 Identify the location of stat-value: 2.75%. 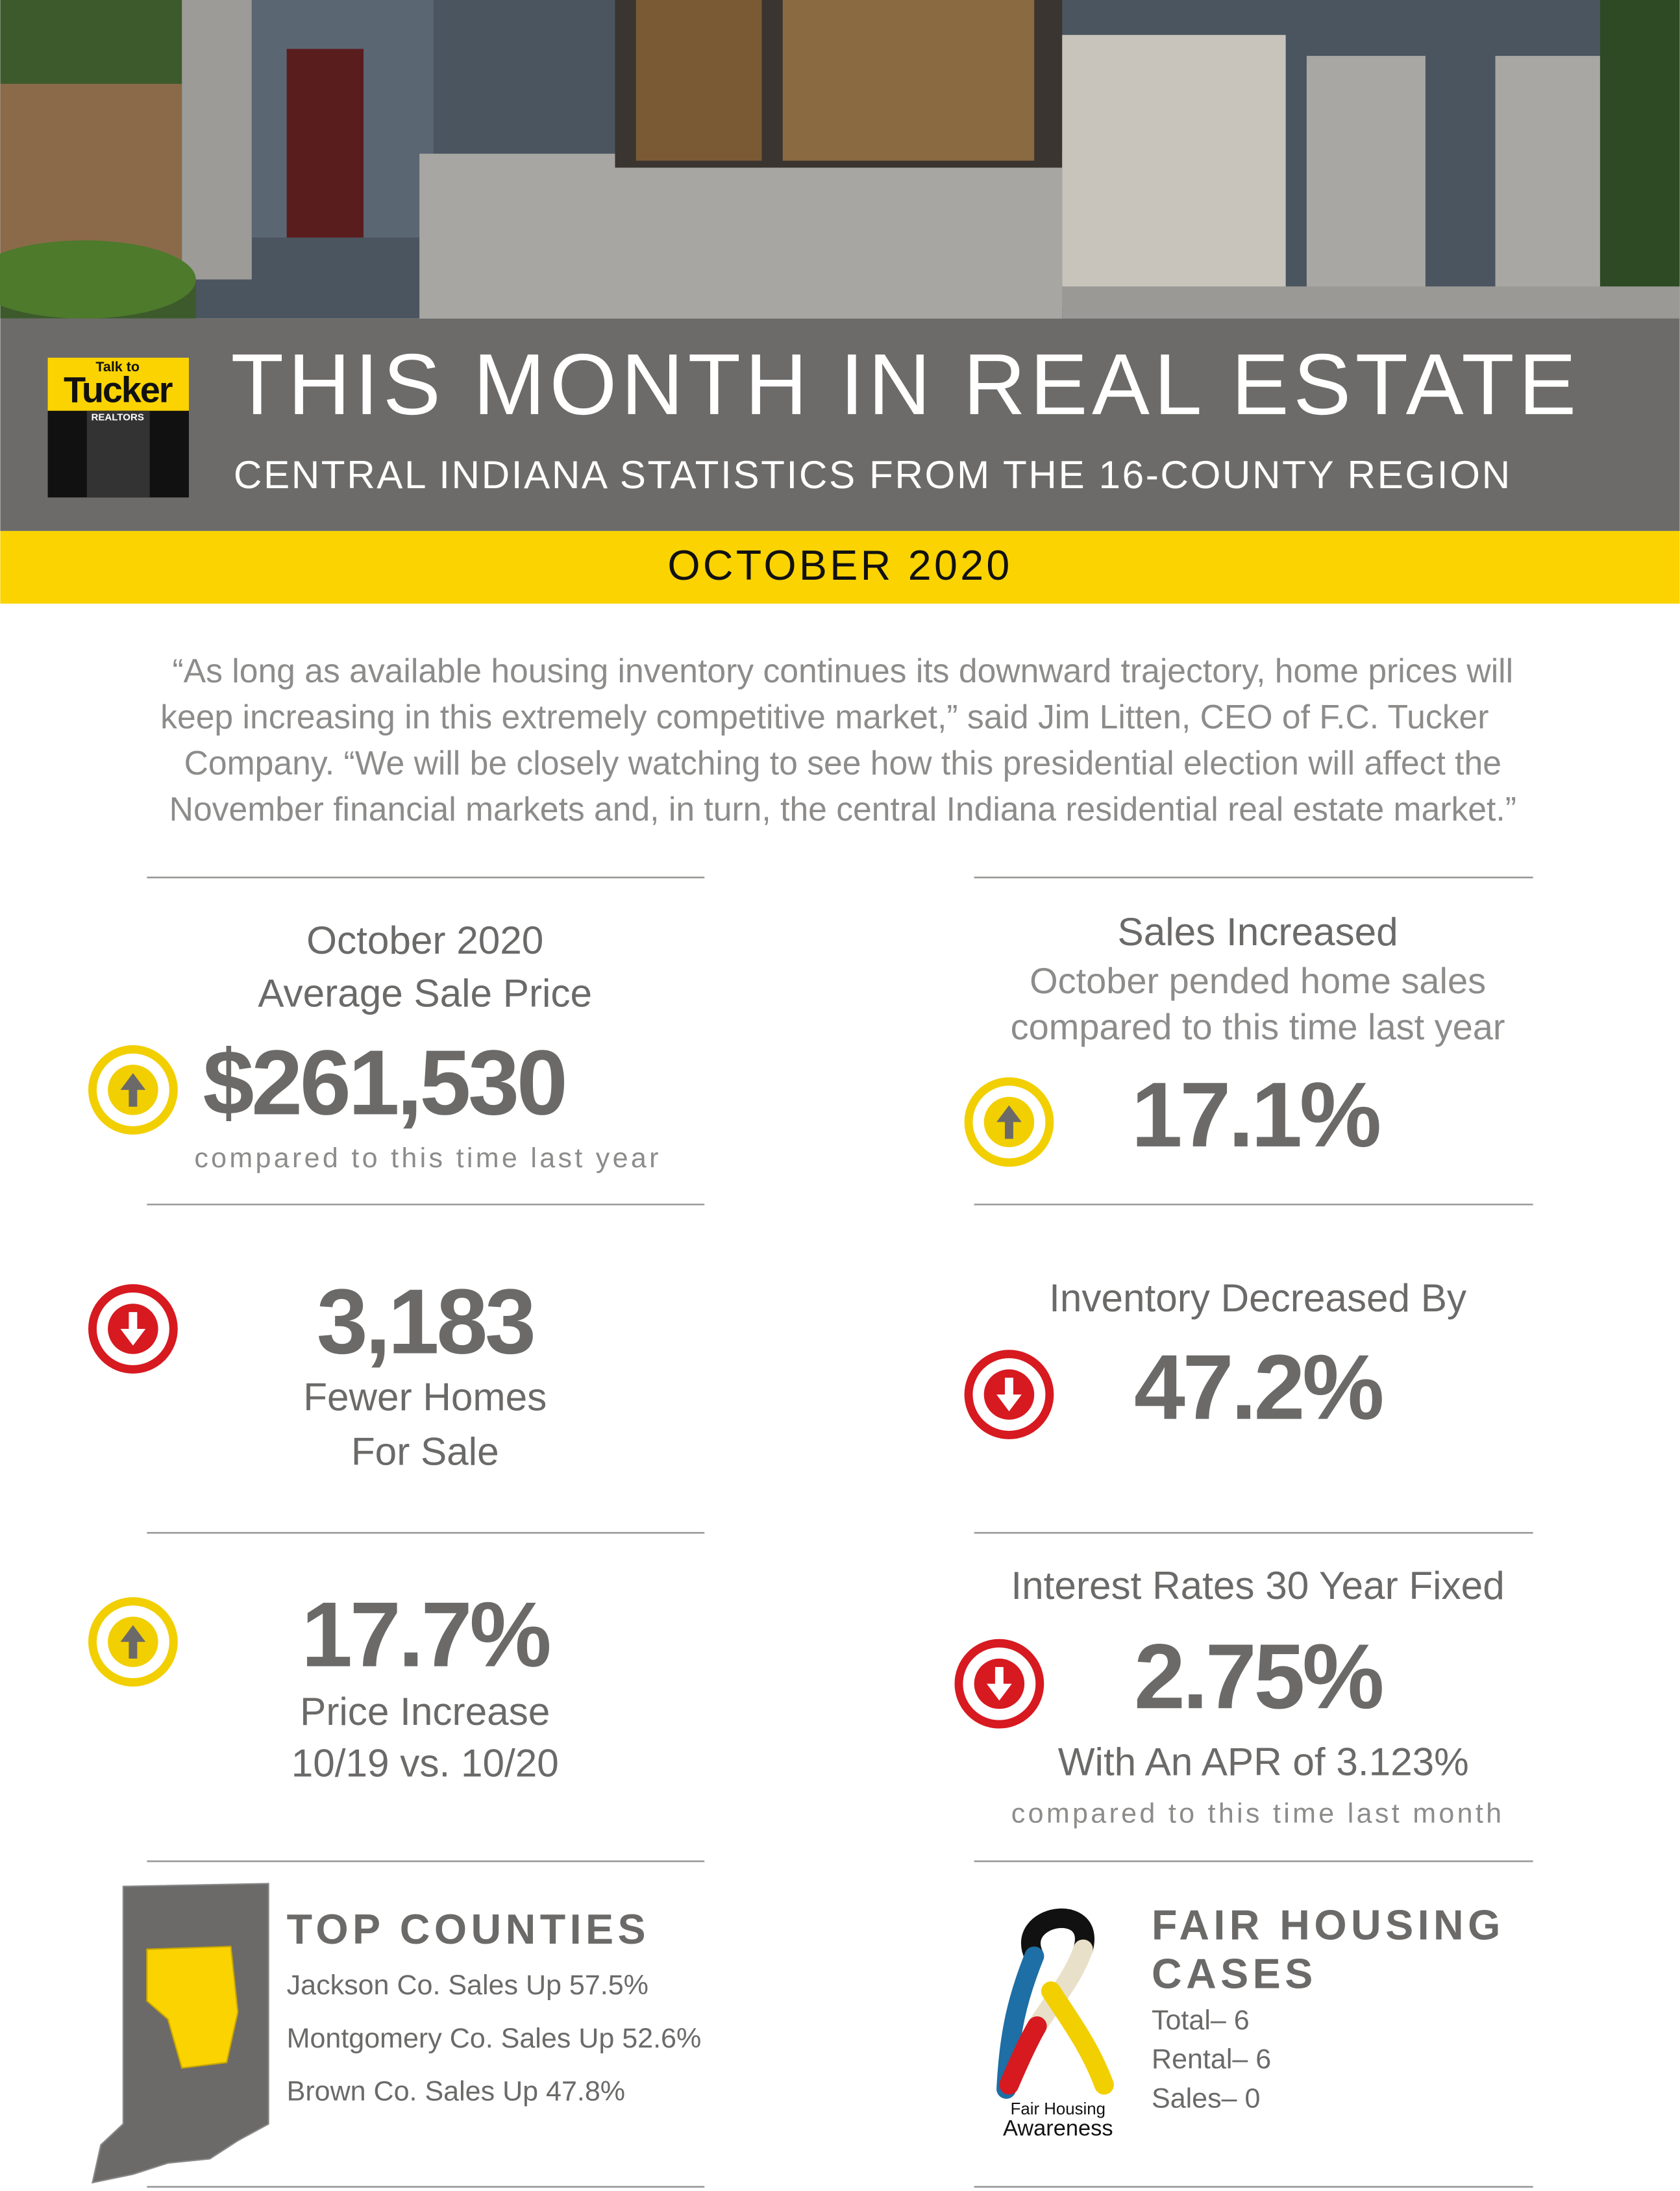
(1258, 1676).